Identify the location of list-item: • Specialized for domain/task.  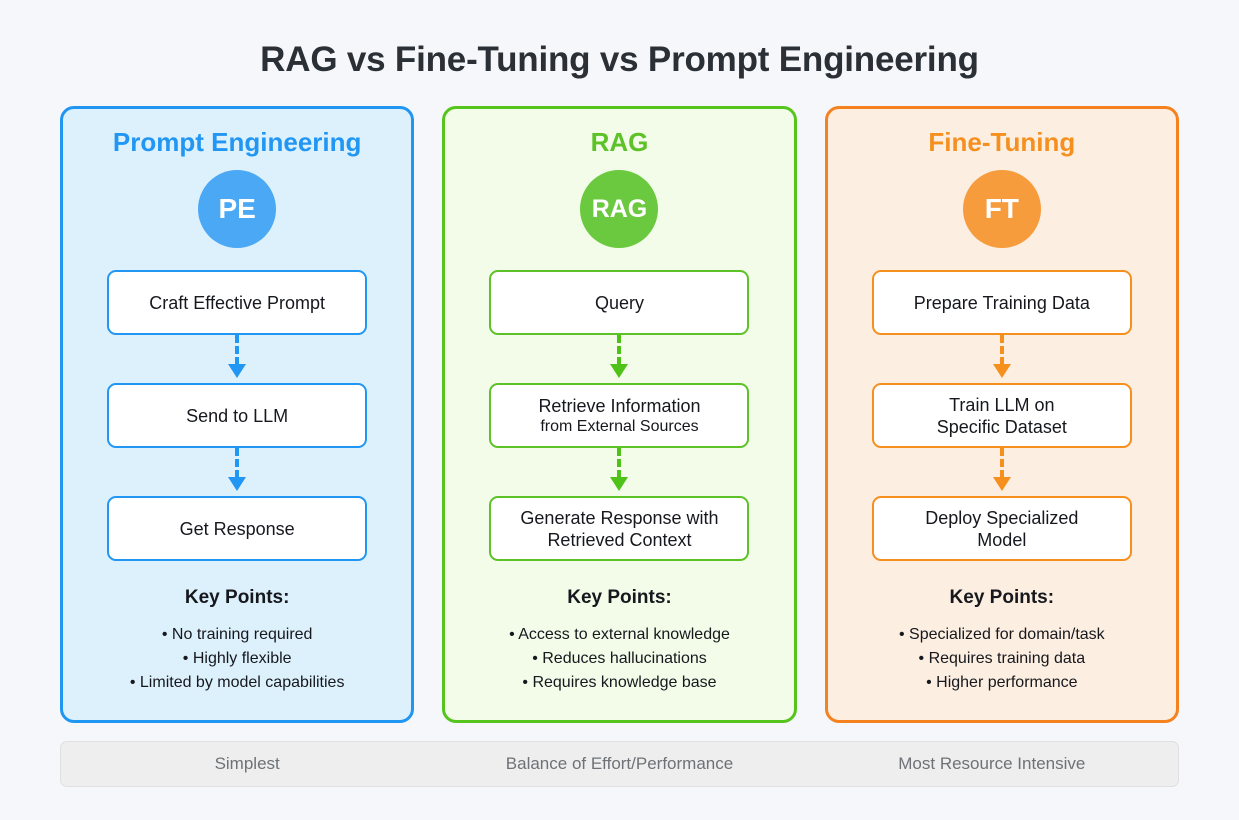
(1001, 634).